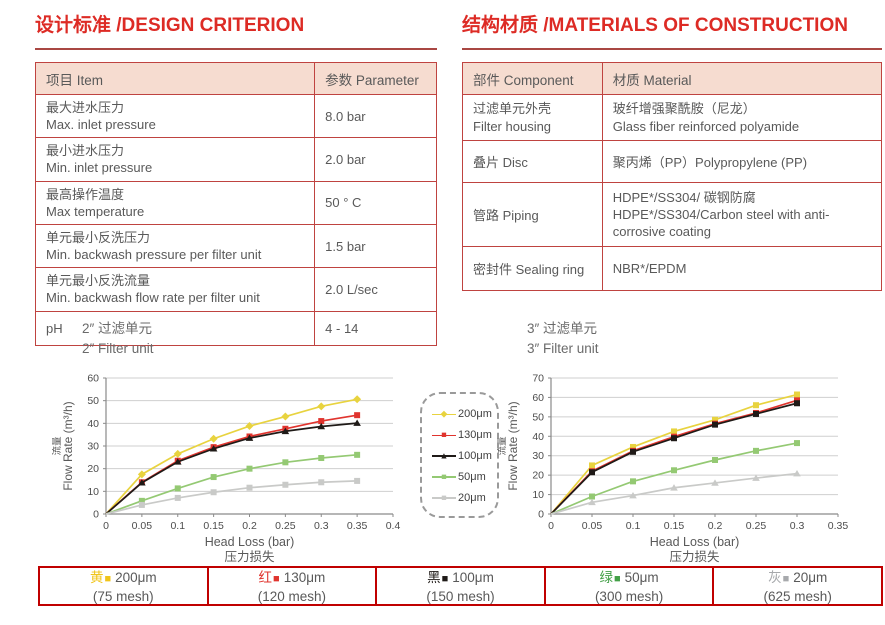  I want to click on table-row: pH 4 - 14, so click(235, 328).